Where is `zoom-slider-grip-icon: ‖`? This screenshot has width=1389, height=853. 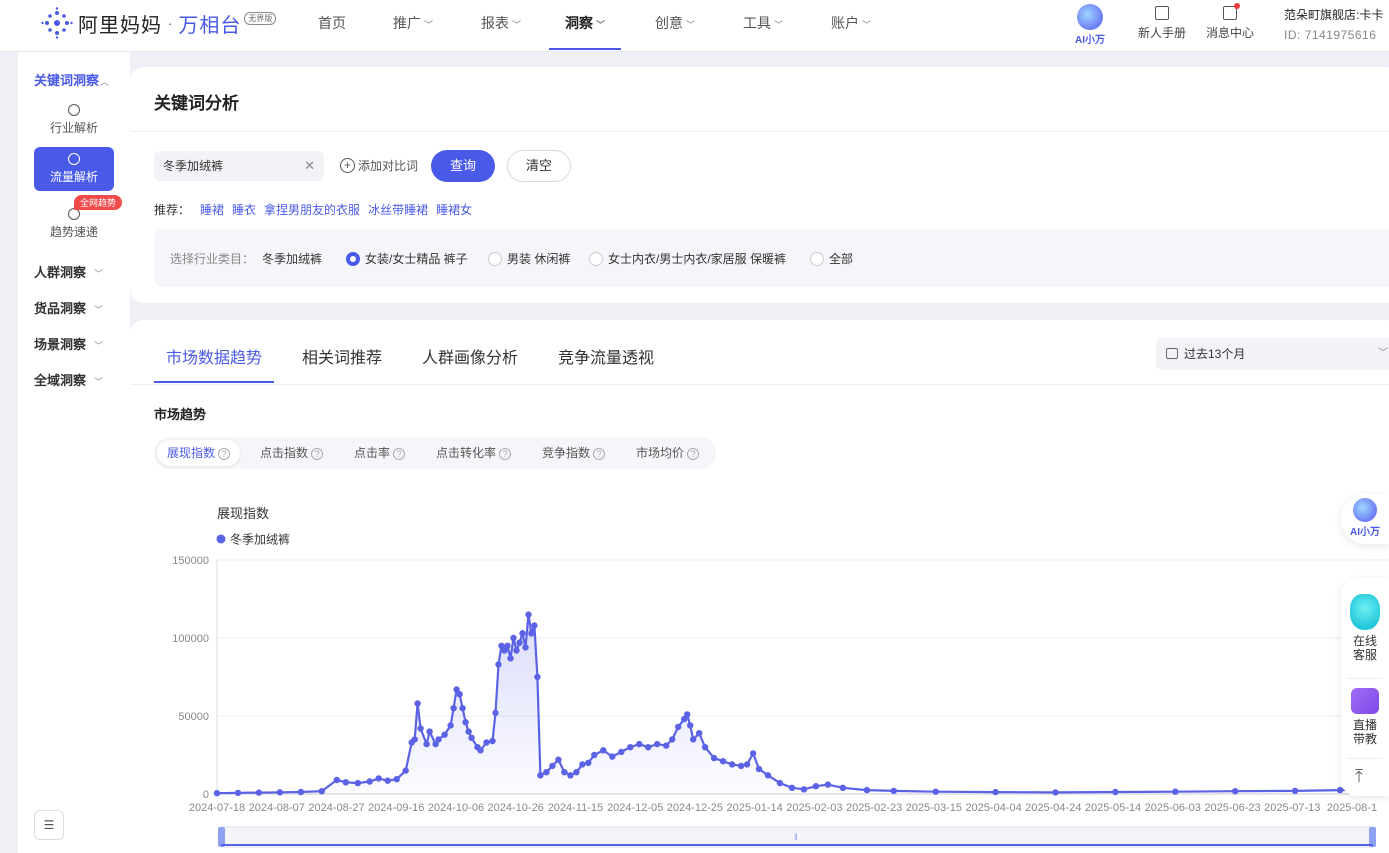
zoom-slider-grip-icon: ‖ is located at coordinates (796, 837).